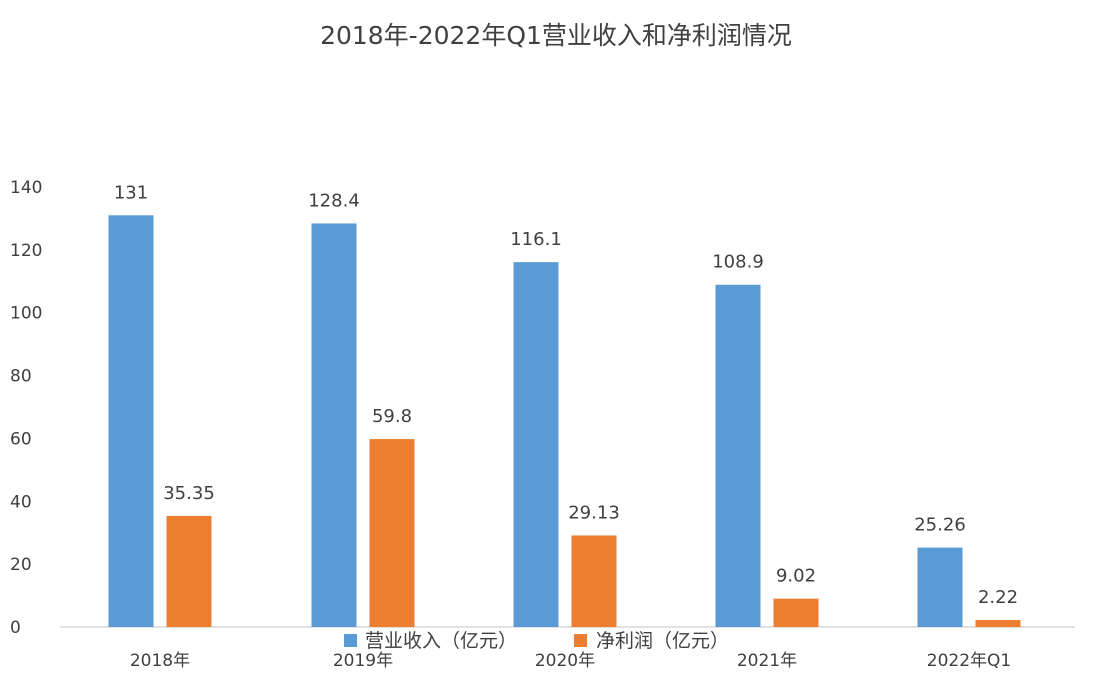 This screenshot has width=1108, height=678. Describe the element at coordinates (334, 200) in the screenshot. I see `revenue-data-label: 128.4` at that location.